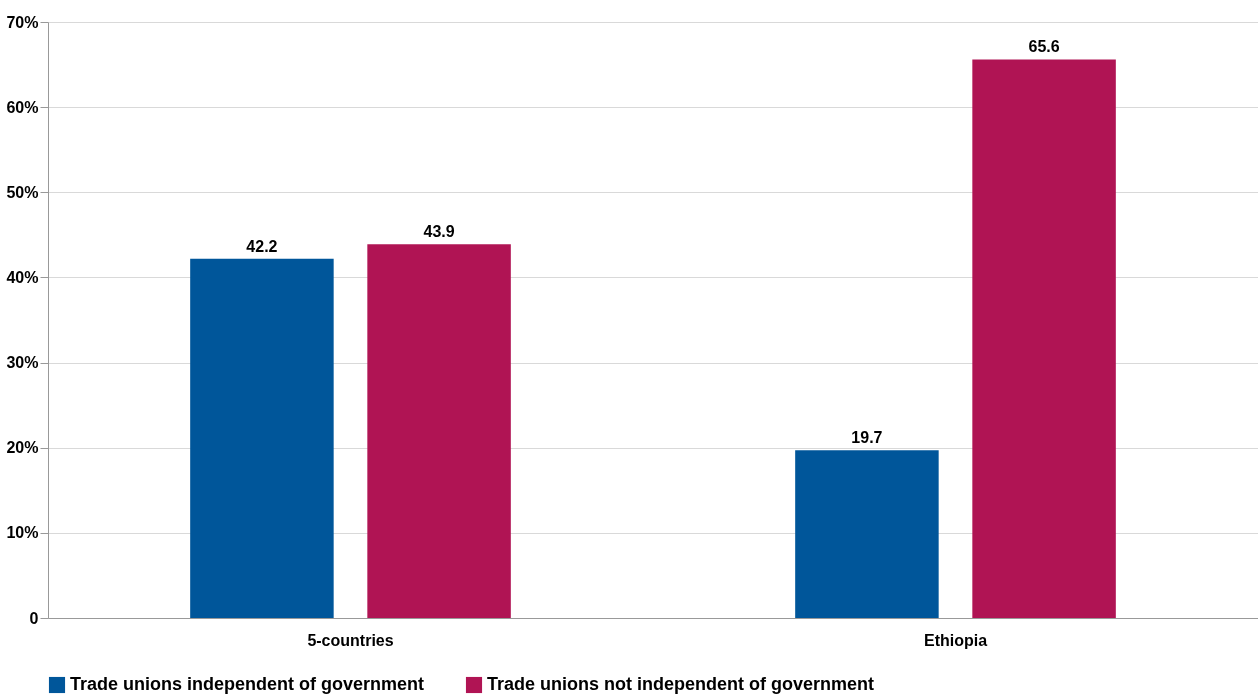 This screenshot has width=1258, height=698. Describe the element at coordinates (867, 438) in the screenshot. I see `data-label: 19.7` at that location.